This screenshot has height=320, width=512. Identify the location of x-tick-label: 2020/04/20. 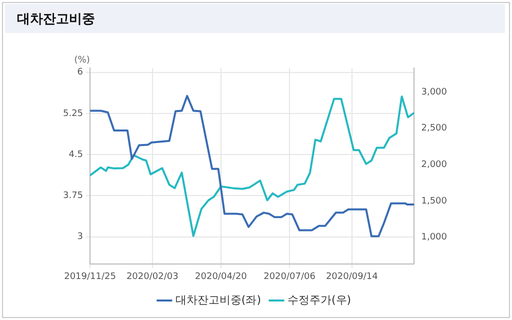
(221, 277).